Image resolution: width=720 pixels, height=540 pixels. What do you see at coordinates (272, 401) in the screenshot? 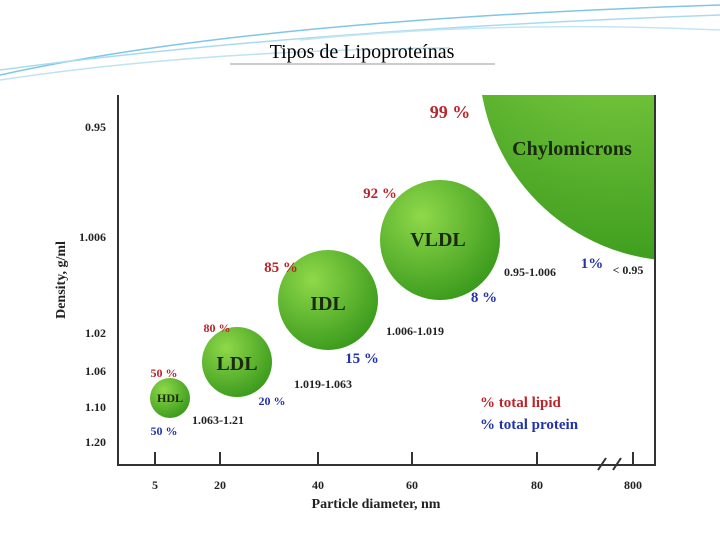
I see `protein-percent: 20 %` at bounding box center [272, 401].